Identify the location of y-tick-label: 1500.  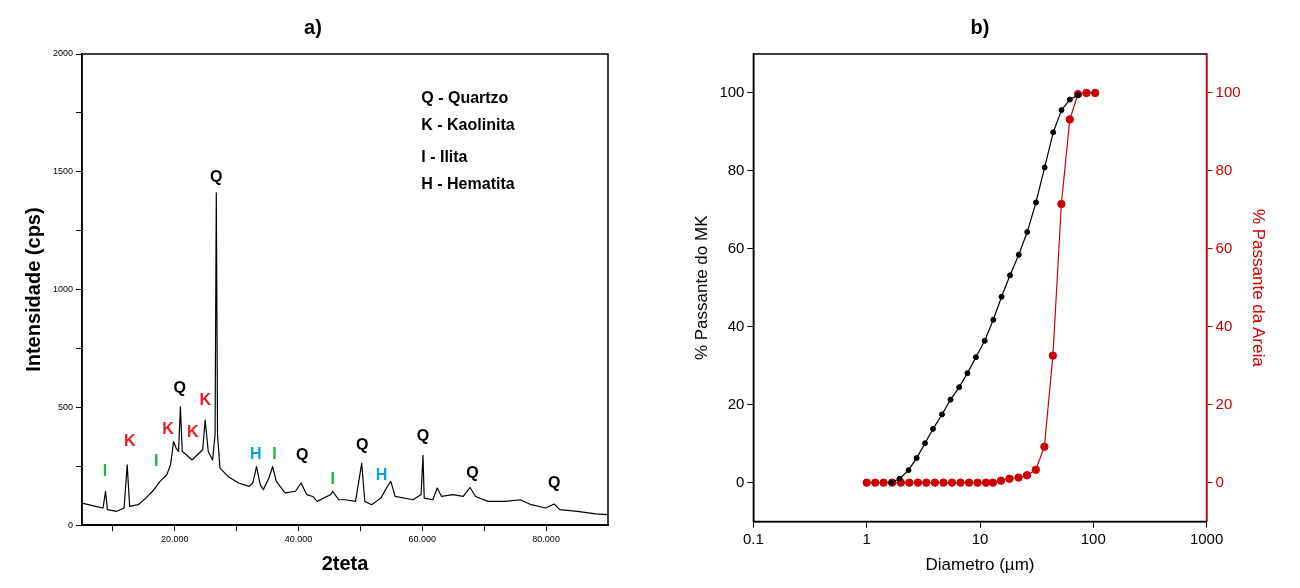
(63, 171).